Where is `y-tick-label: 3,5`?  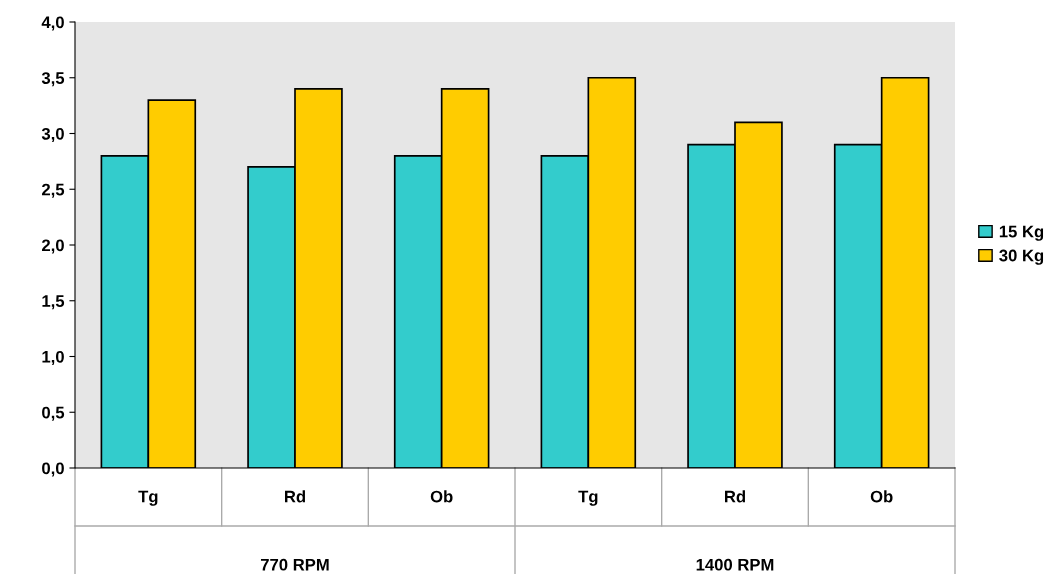
y-tick-label: 3,5 is located at coordinates (53, 79).